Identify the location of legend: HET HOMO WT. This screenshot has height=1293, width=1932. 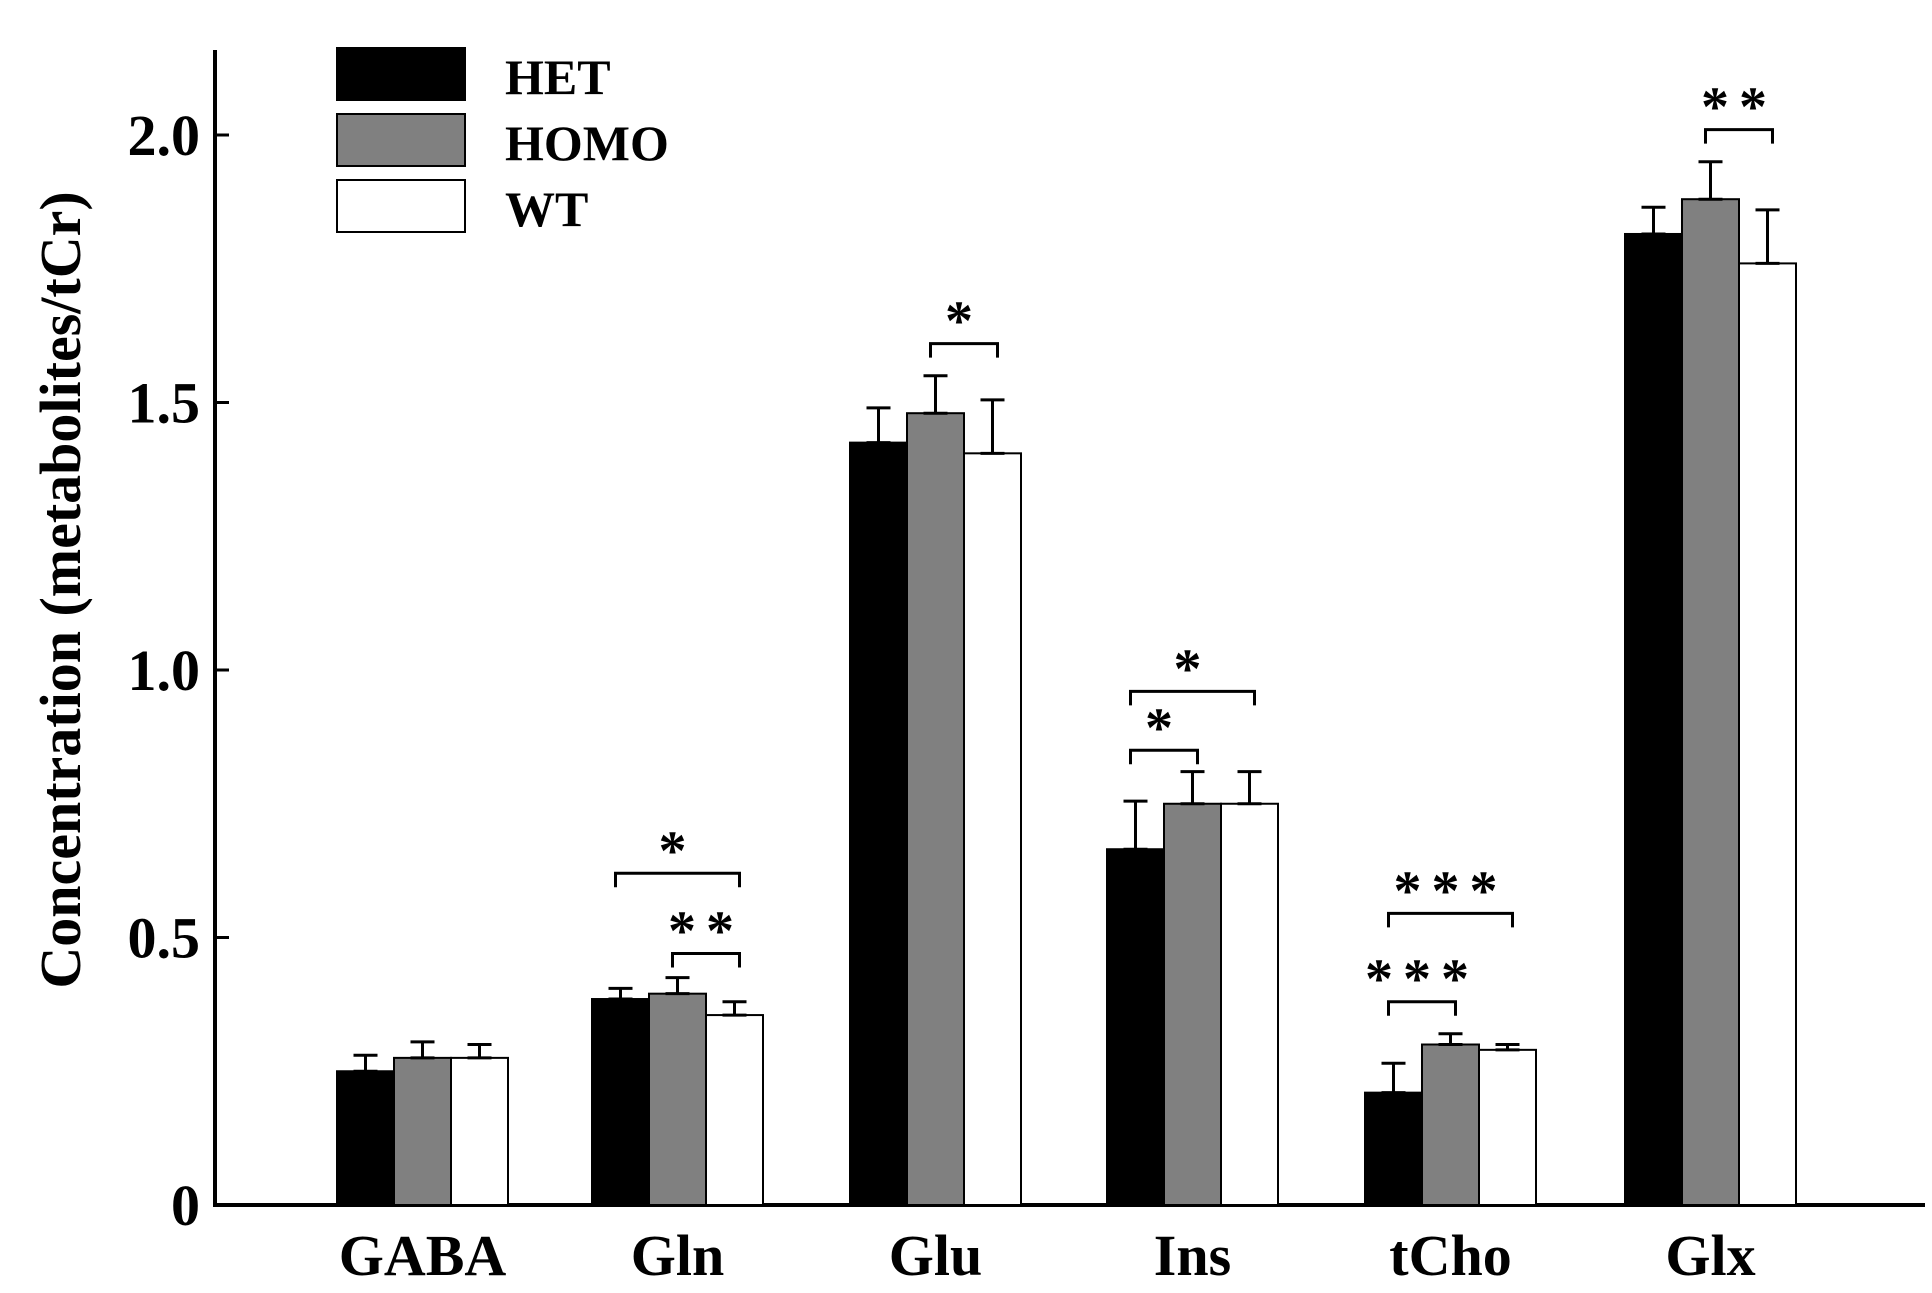
(502, 142).